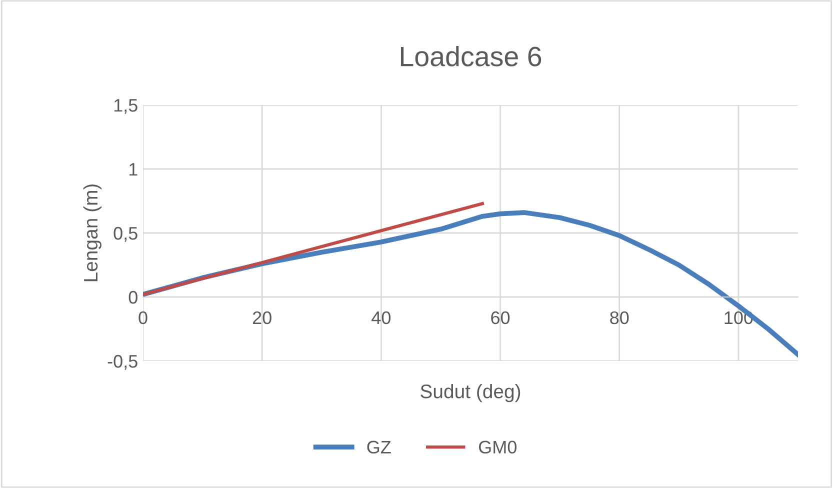  Describe the element at coordinates (262, 317) in the screenshot. I see `x-tick-label: 20` at that location.